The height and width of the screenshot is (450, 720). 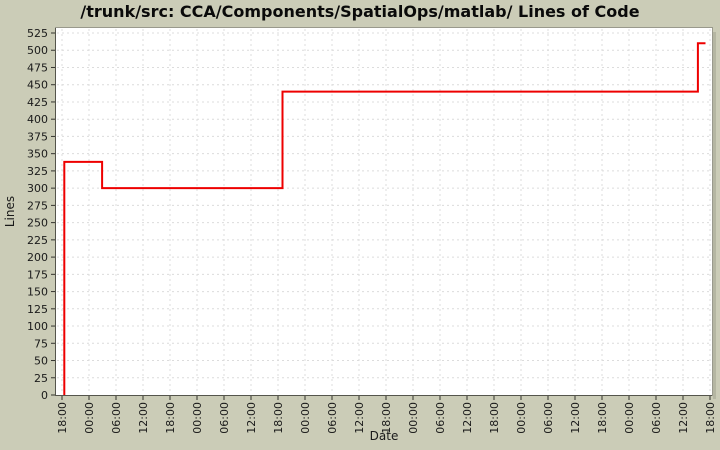 I want to click on y-tick-label: 400, so click(x=37, y=119).